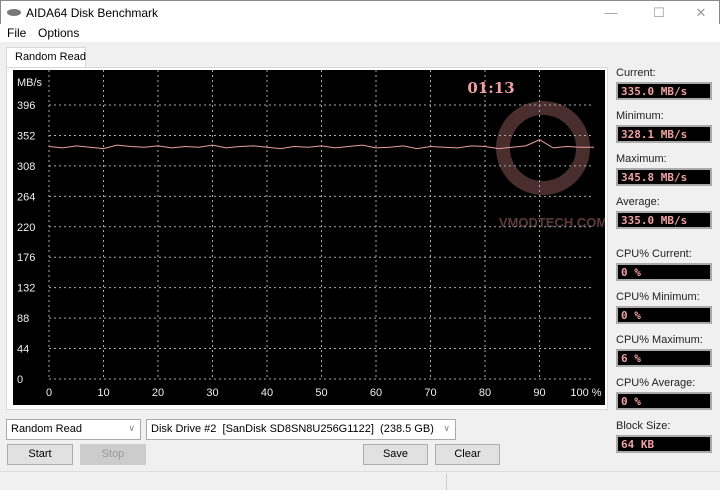  I want to click on maximum-label: Maximum:, so click(641, 159).